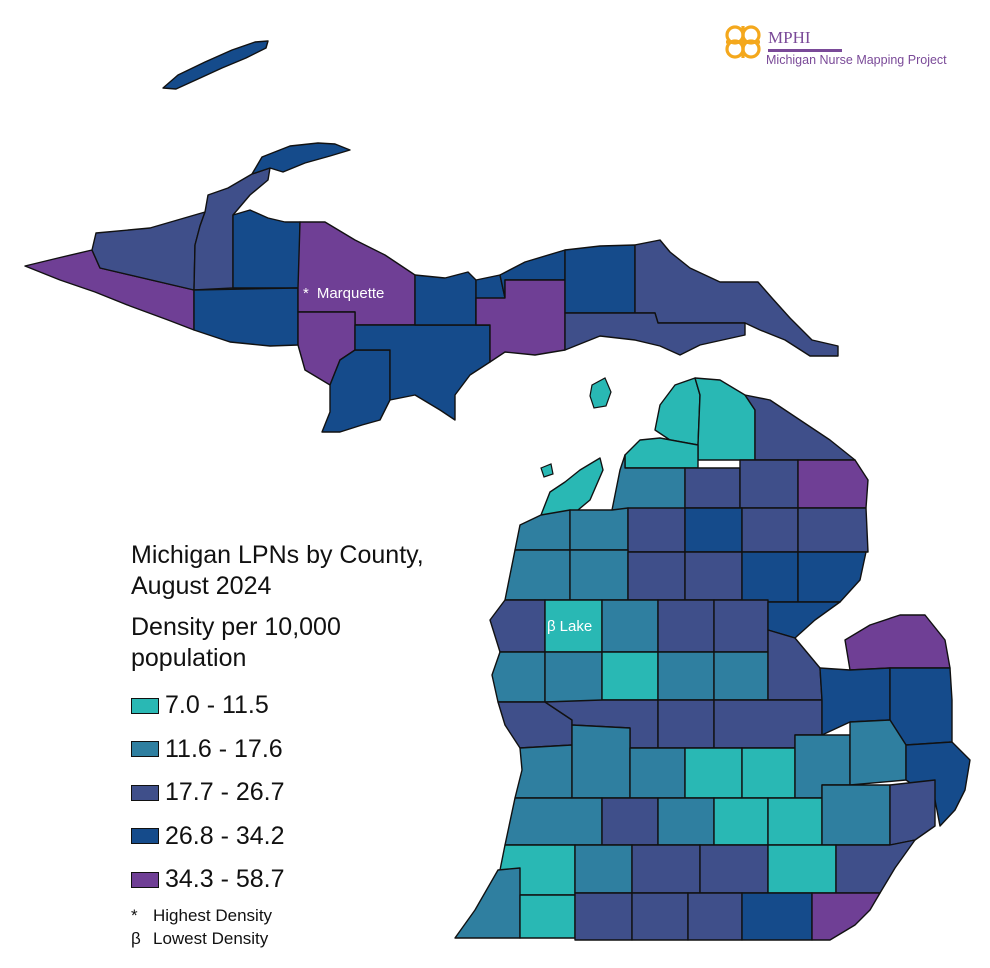 The height and width of the screenshot is (968, 990). I want to click on county-houghton, so click(232, 229).